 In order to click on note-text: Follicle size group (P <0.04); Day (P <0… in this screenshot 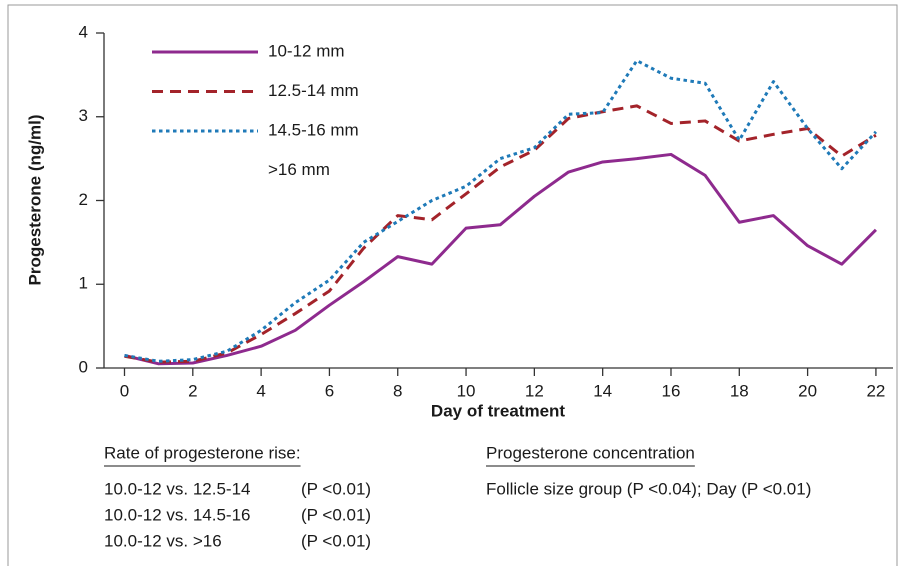, I will do `click(648, 488)`.